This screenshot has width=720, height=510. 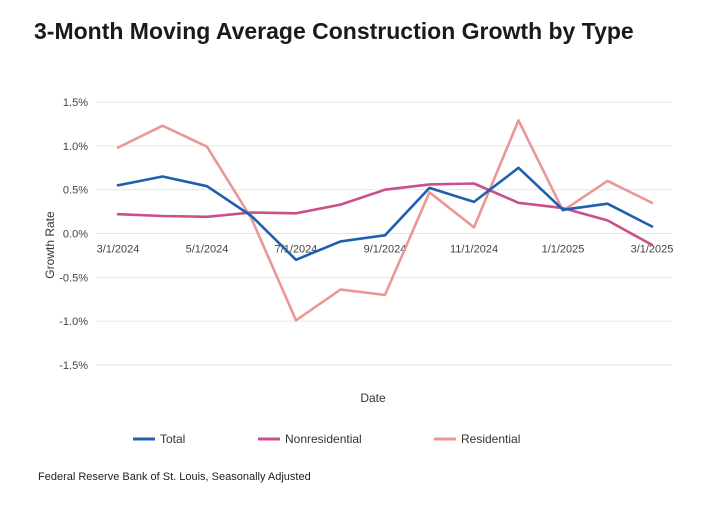 What do you see at coordinates (118, 250) in the screenshot?
I see `x-tick-label: 3/1/2024` at bounding box center [118, 250].